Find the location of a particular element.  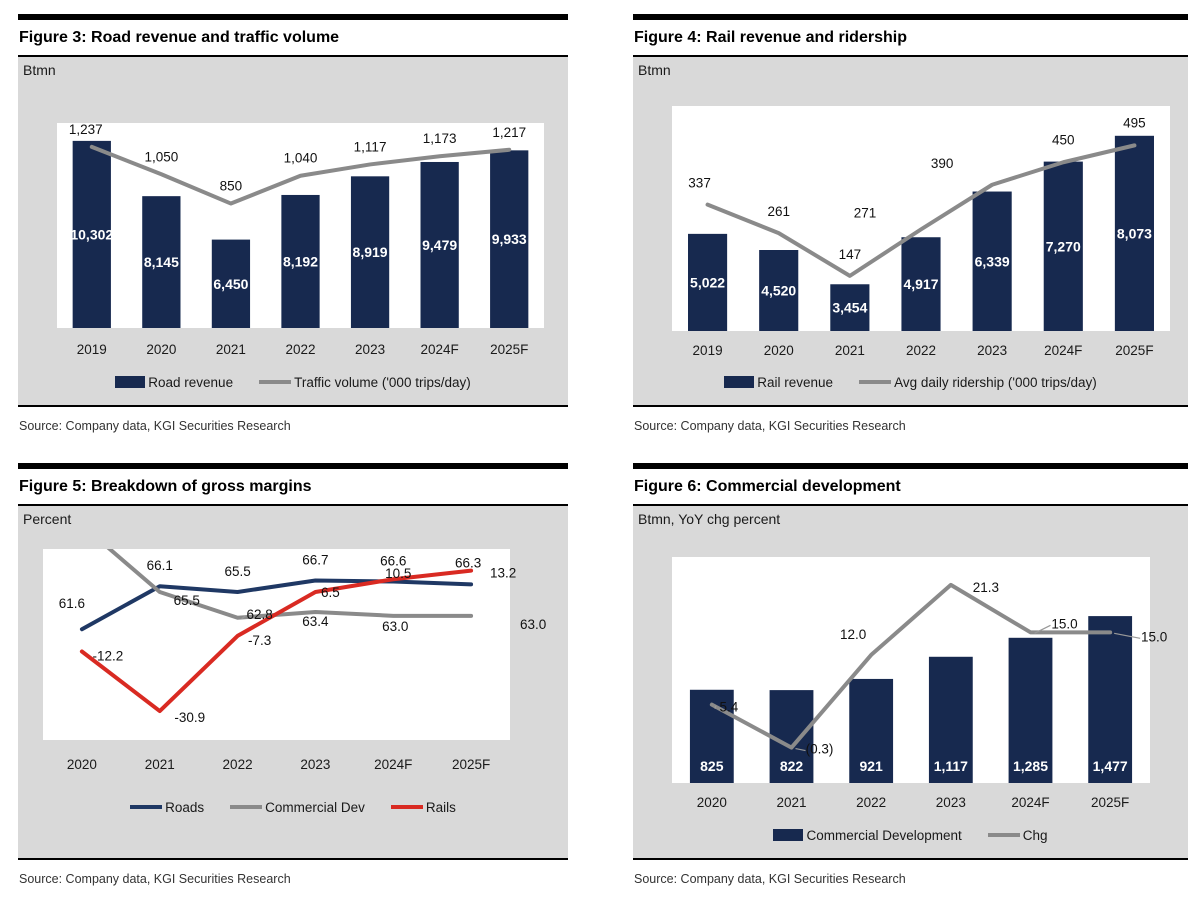

legend-item: Road revenue is located at coordinates (174, 382).